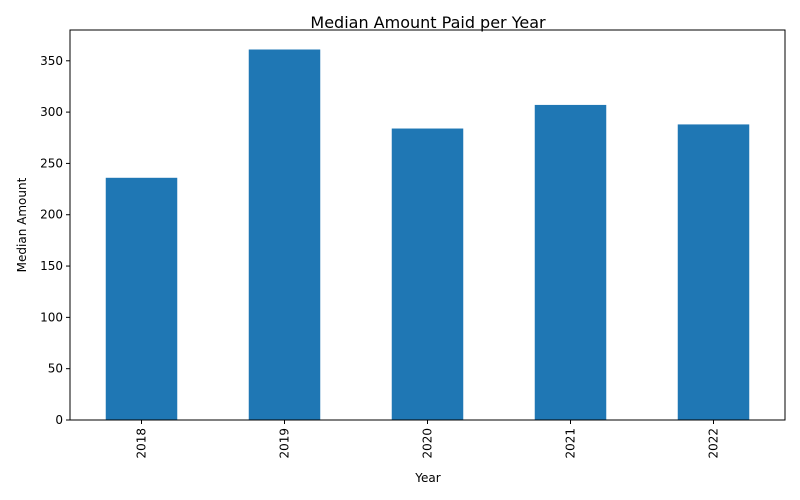 This screenshot has width=800, height=500. What do you see at coordinates (571, 443) in the screenshot?
I see `x-tick-label-2021: 2021` at bounding box center [571, 443].